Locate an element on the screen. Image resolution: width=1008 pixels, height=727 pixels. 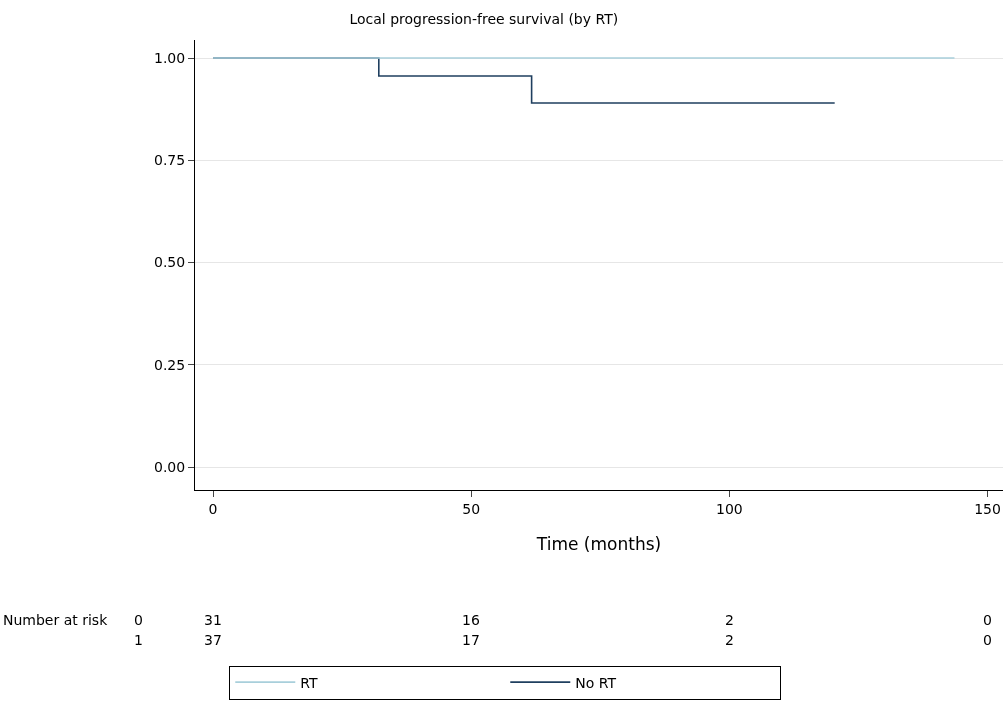
text: 37 is located at coordinates (213, 640).